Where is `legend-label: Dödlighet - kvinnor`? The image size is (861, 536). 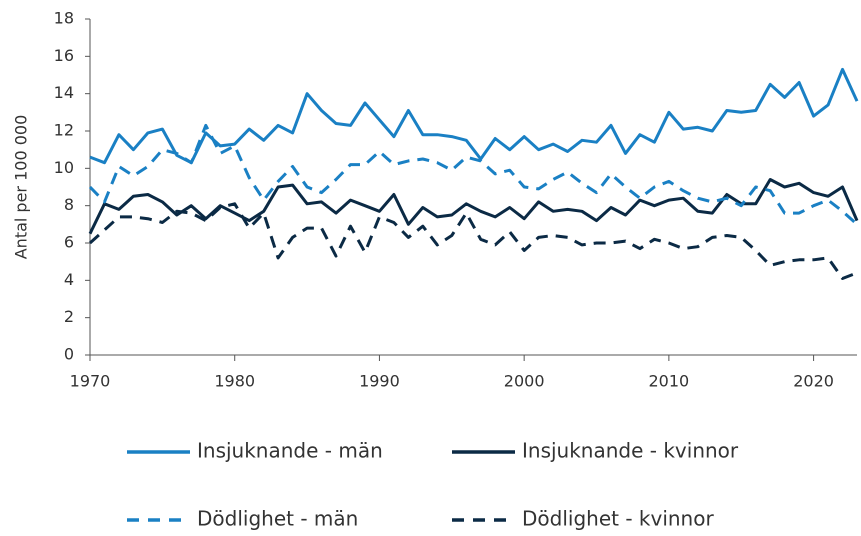 legend-label: Dödlighet - kvinnor is located at coordinates (618, 519).